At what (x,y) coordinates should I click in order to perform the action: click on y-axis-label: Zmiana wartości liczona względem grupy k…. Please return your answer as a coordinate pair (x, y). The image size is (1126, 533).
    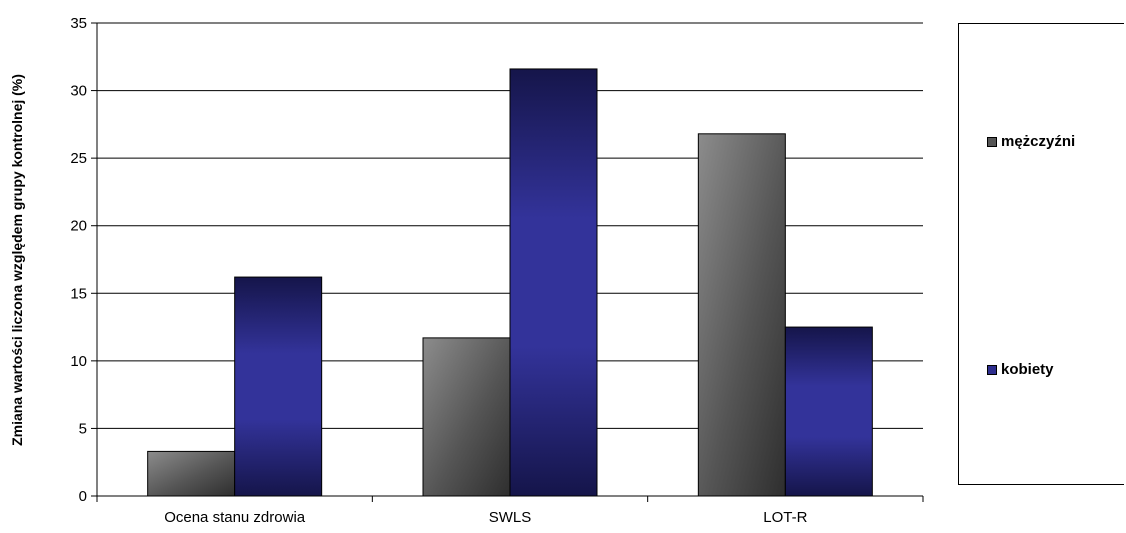
    Looking at the image, I should click on (17, 260).